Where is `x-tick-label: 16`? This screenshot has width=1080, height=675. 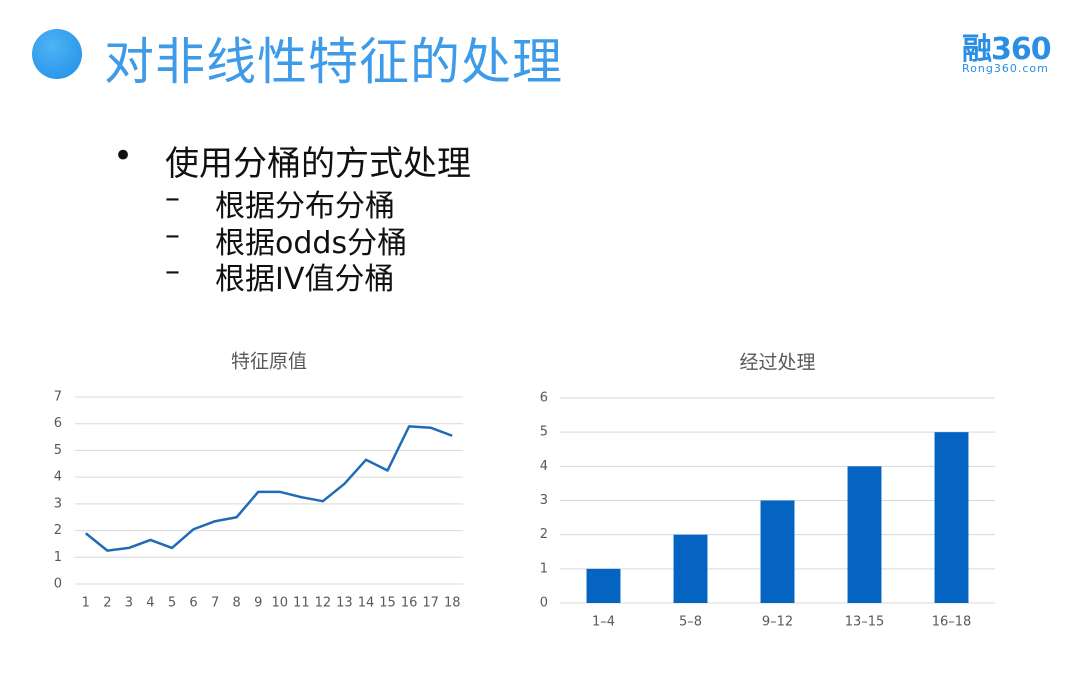
x-tick-label: 16 is located at coordinates (409, 603).